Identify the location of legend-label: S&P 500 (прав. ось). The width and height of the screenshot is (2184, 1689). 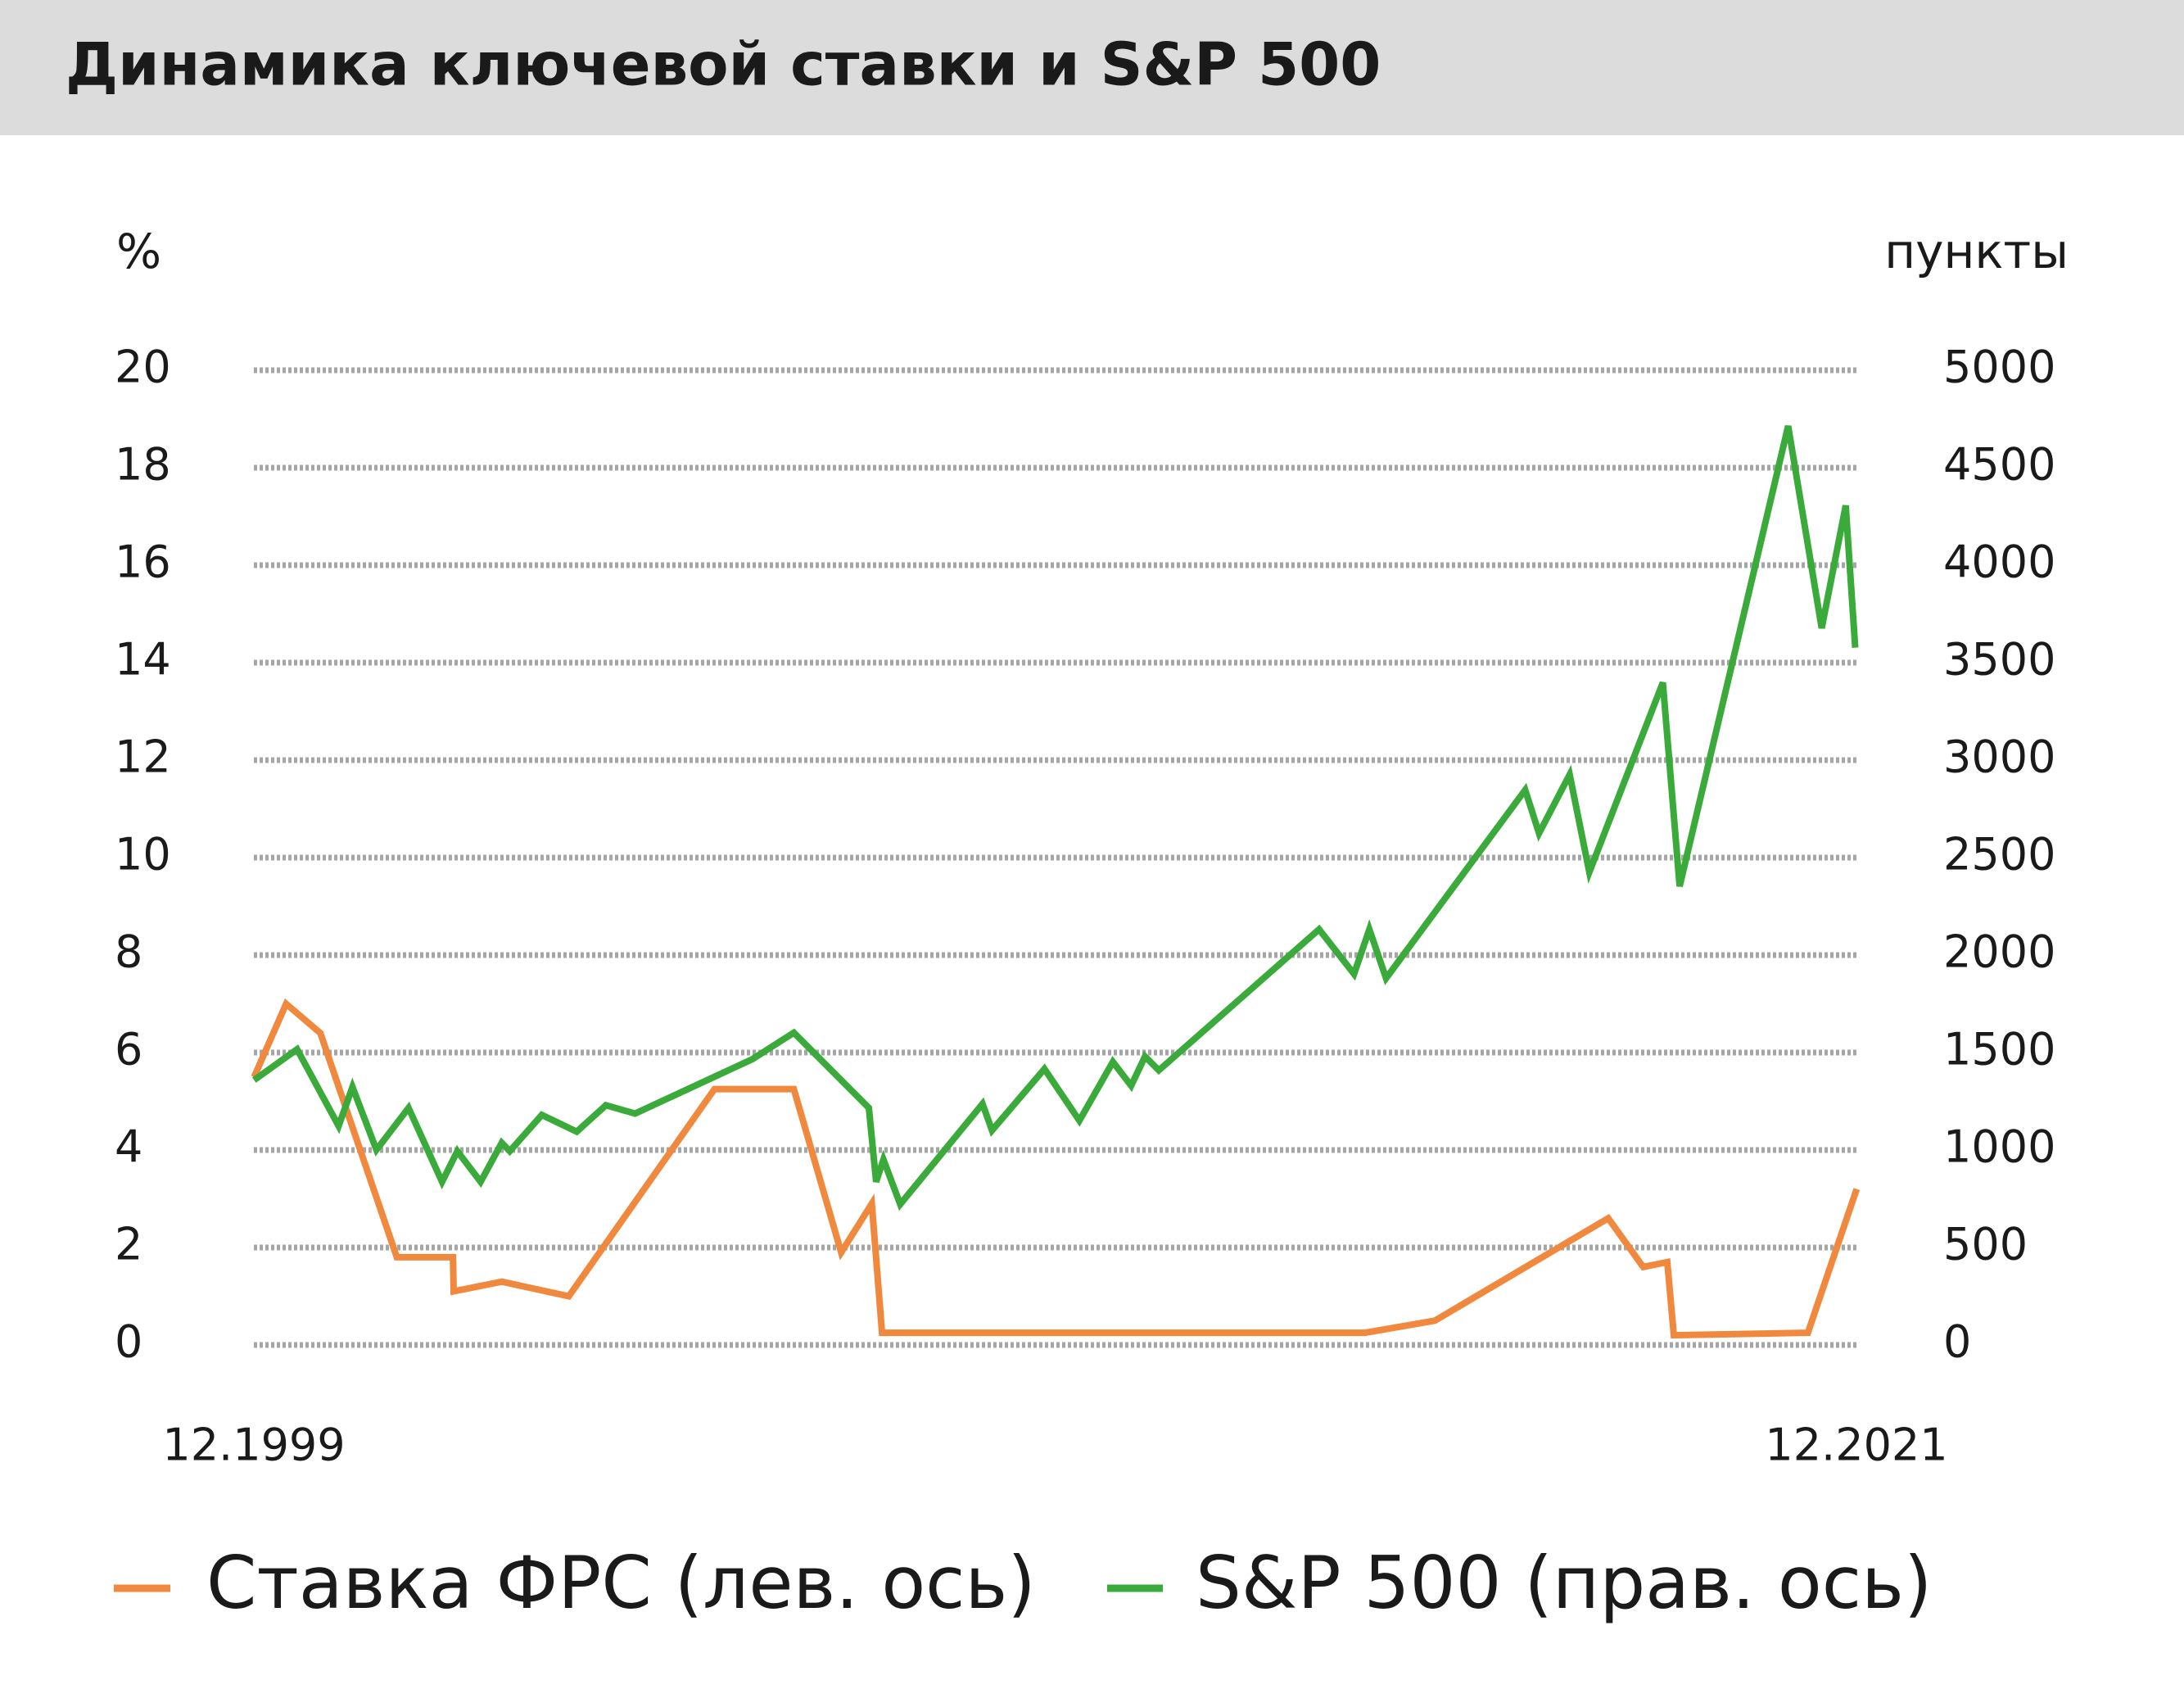
(1564, 1583).